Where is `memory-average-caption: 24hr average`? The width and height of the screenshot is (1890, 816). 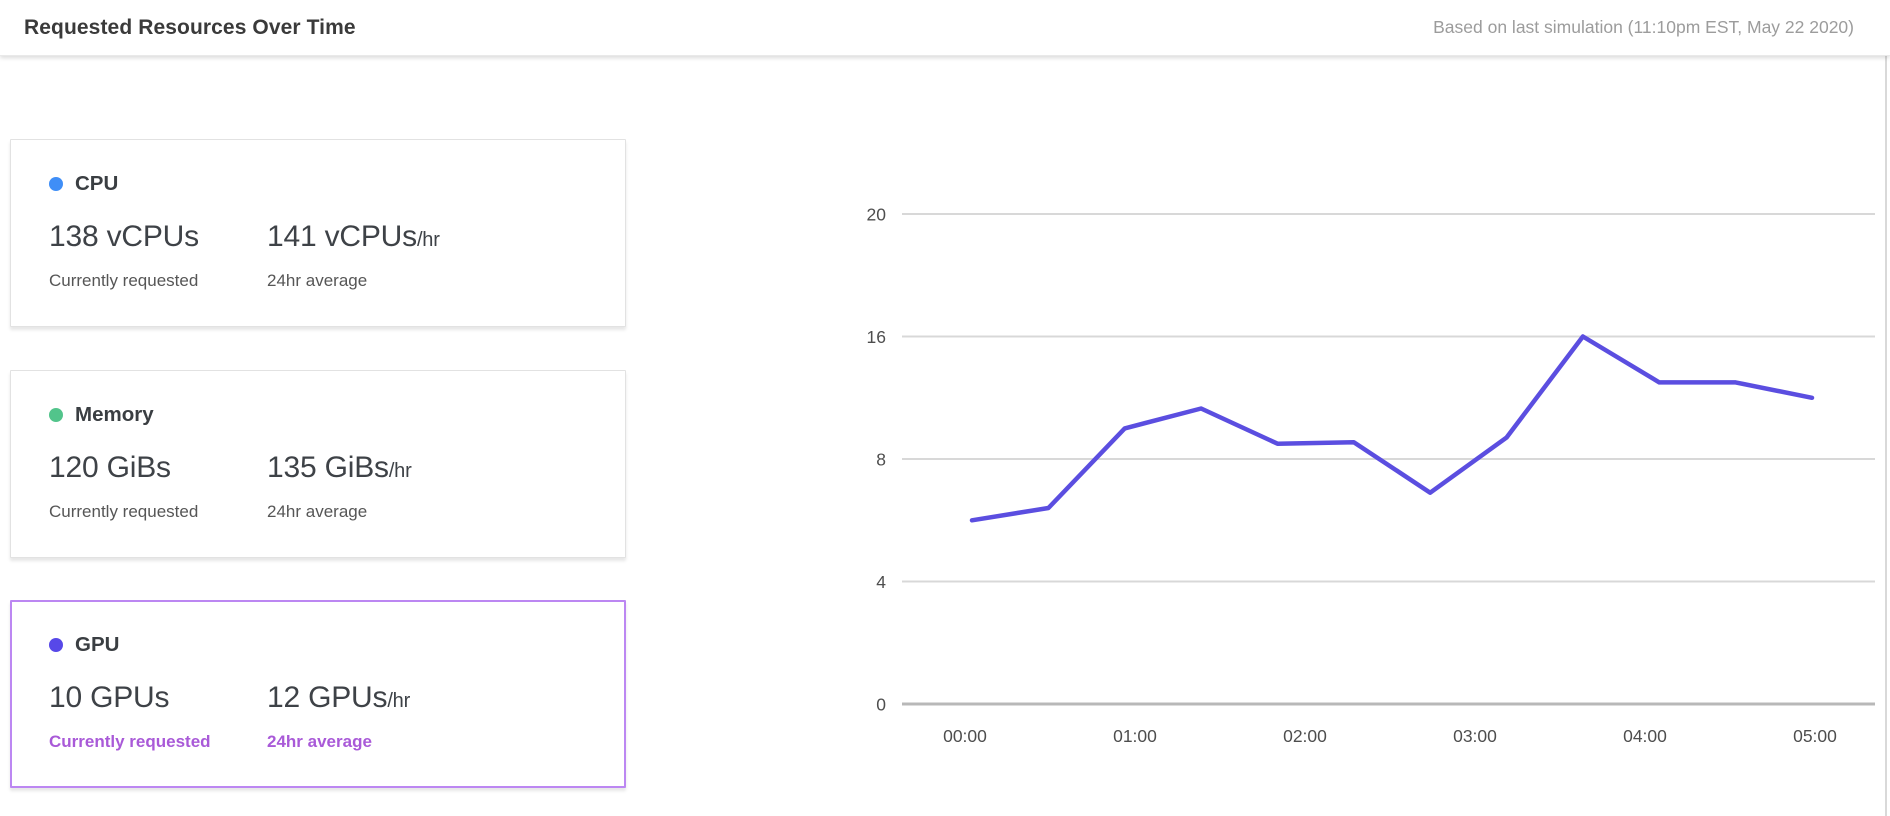 memory-average-caption: 24hr average is located at coordinates (317, 511).